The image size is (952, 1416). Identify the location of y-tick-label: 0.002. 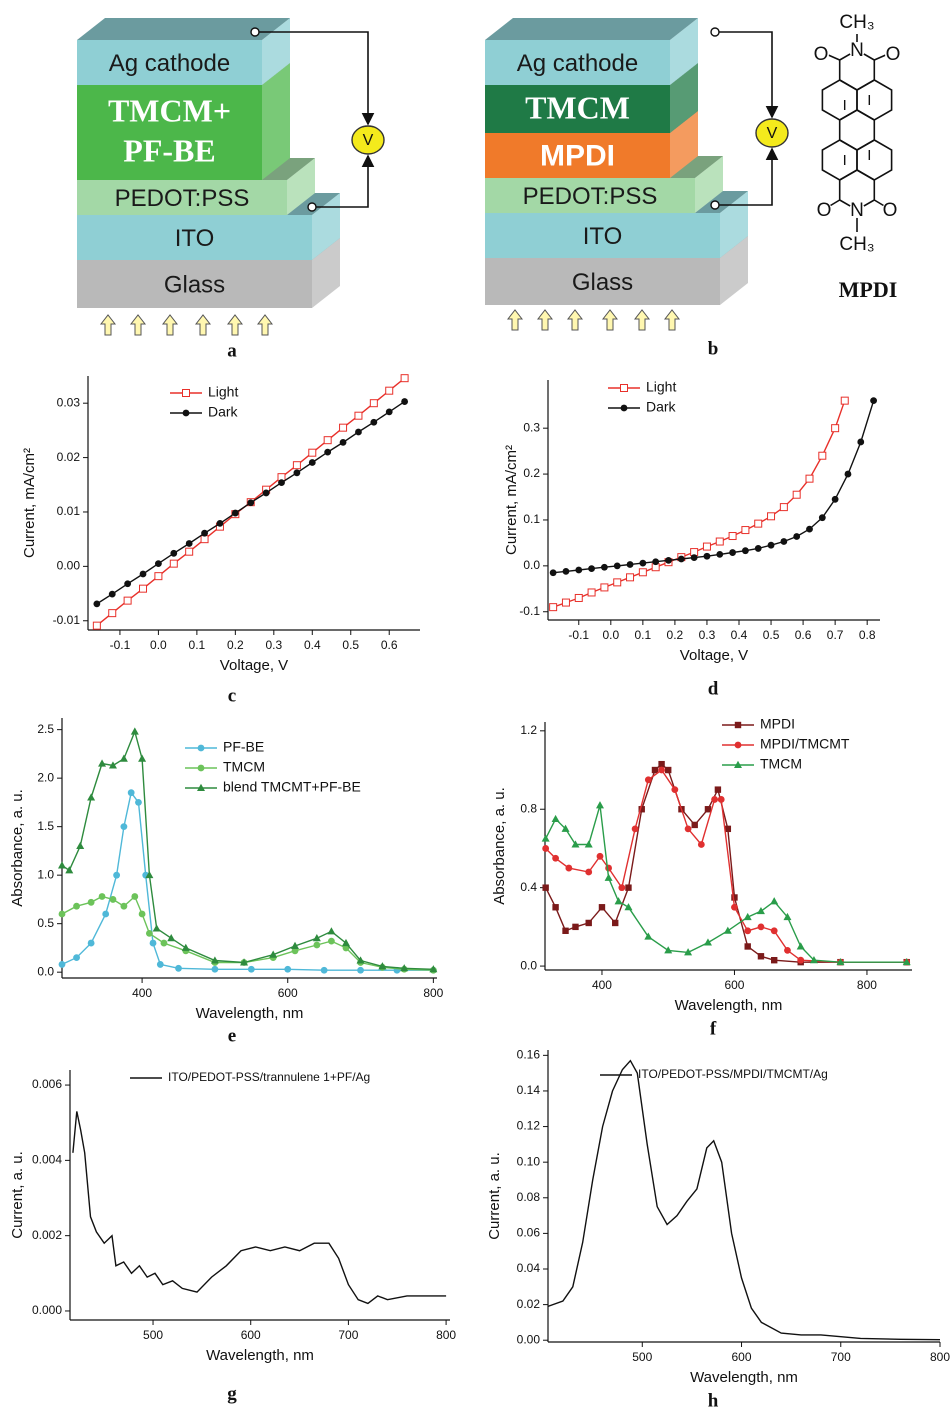
(47, 1235).